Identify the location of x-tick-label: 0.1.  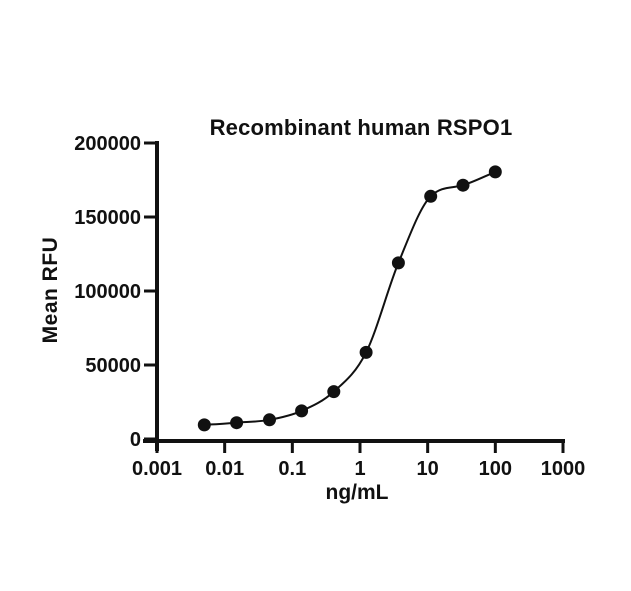
(292, 469).